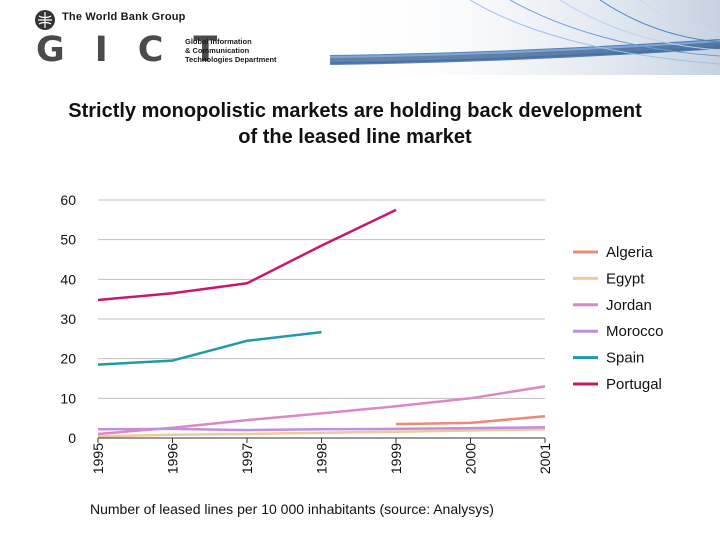  Describe the element at coordinates (625, 278) in the screenshot. I see `legend-label-egypt: Egypt` at that location.